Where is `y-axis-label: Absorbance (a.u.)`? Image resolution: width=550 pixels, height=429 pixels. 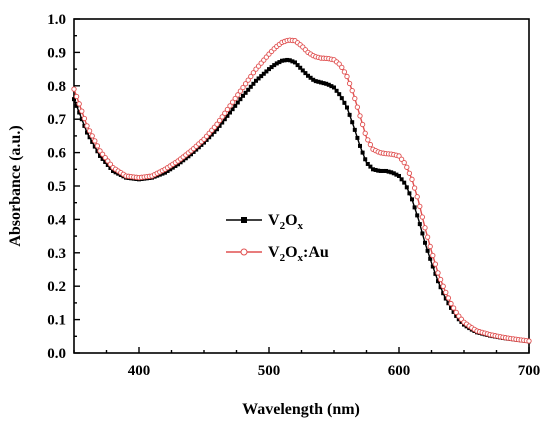 y-axis-label: Absorbance (a.u.) is located at coordinates (15, 185).